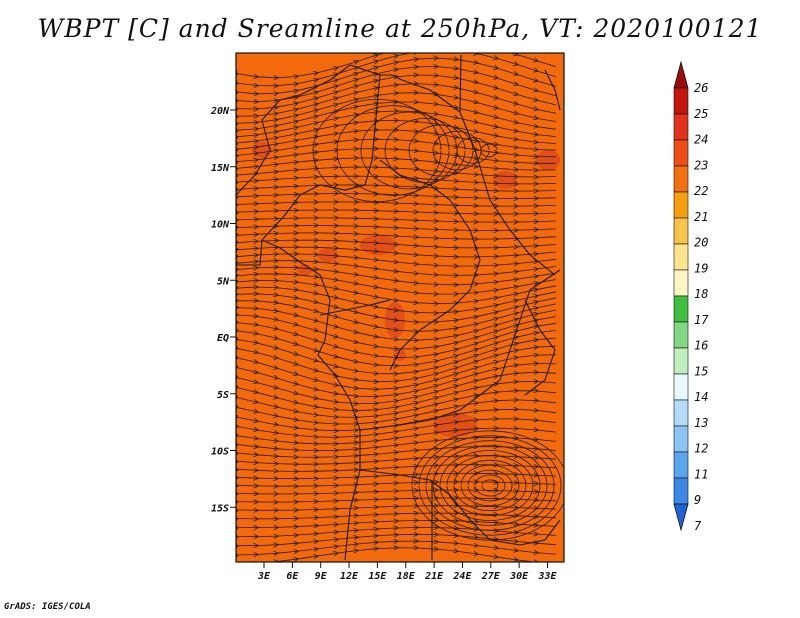 This screenshot has width=800, height=618. What do you see at coordinates (701, 191) in the screenshot?
I see `colorbar-label: 22` at bounding box center [701, 191].